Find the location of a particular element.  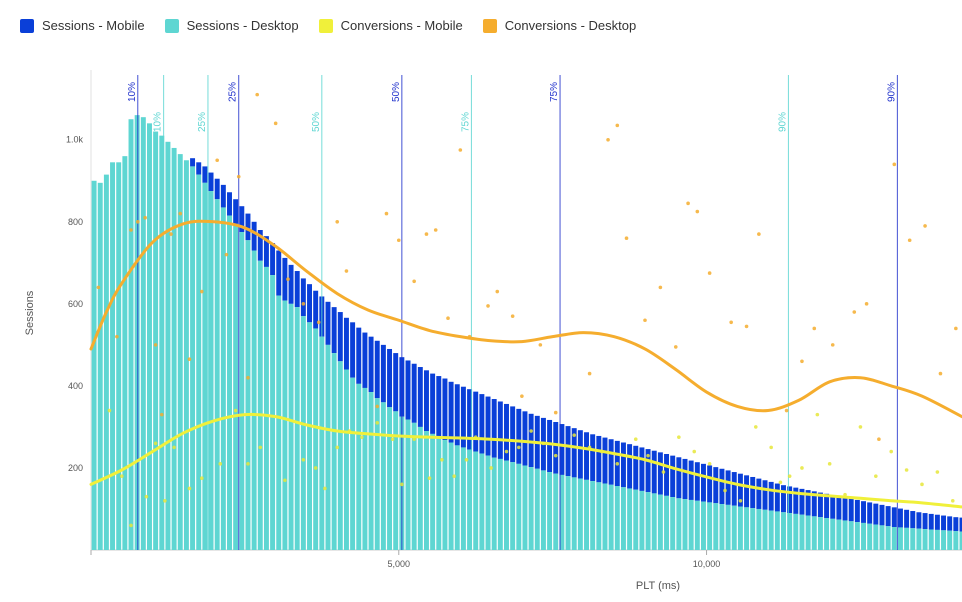

legend-item-conversions-desktop: Conversions - Desktop is located at coordinates (559, 25).